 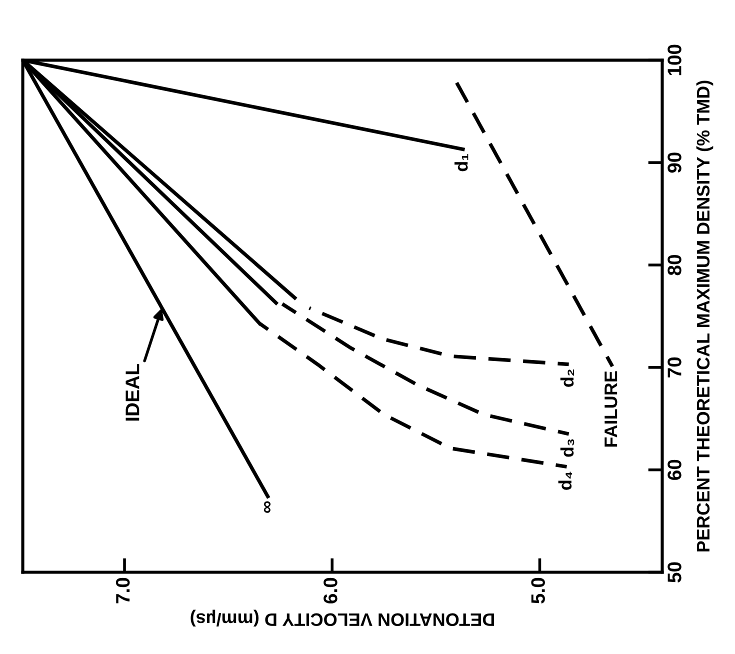 What do you see at coordinates (133, 392) in the screenshot?
I see `annotation: IDEAL` at bounding box center [133, 392].